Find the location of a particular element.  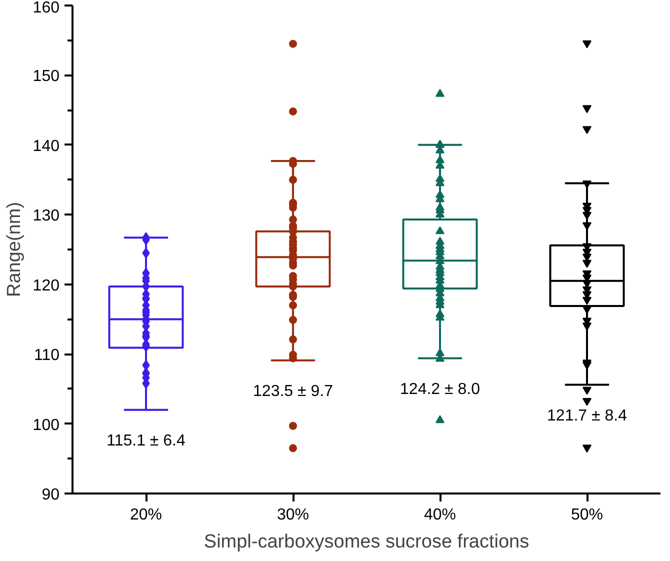

x-tick-label: 20% is located at coordinates (146, 515).